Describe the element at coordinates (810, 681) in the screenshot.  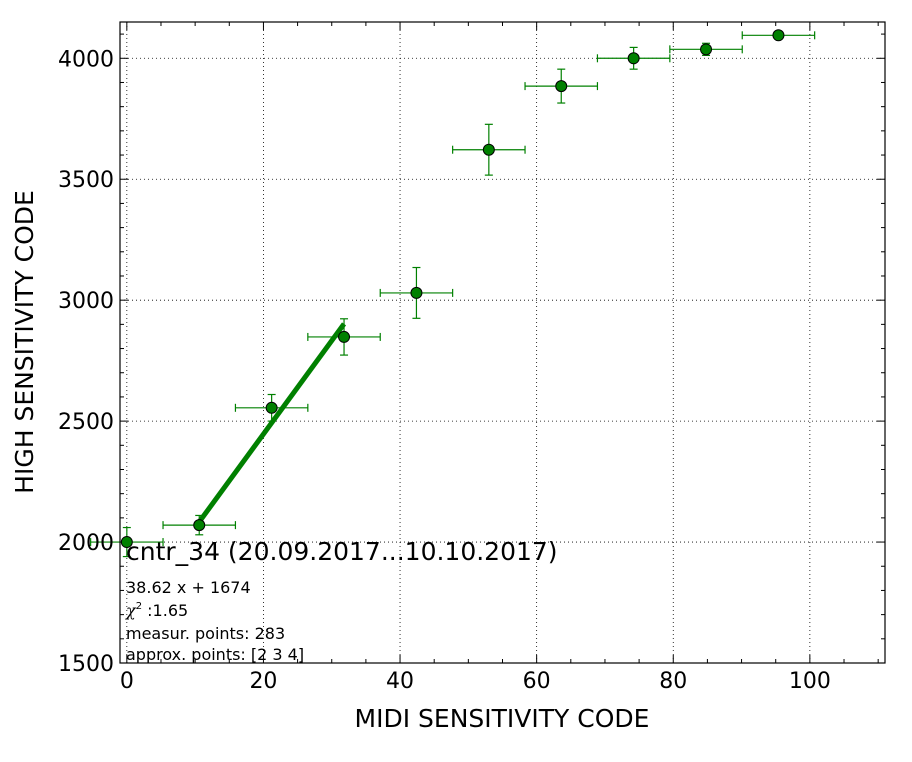
I see `x-tick-label: 100` at that location.